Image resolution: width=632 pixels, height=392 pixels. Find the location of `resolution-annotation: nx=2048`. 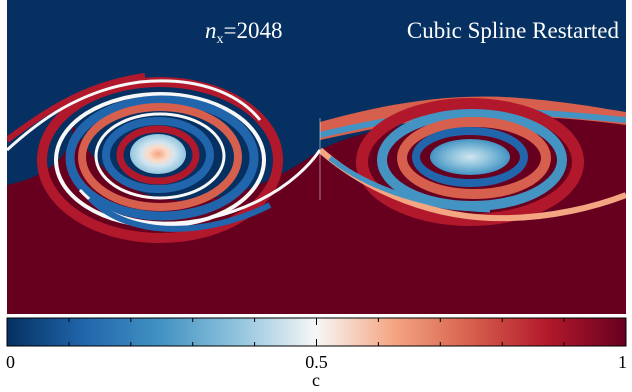

resolution-annotation: nx=2048 is located at coordinates (243, 32).